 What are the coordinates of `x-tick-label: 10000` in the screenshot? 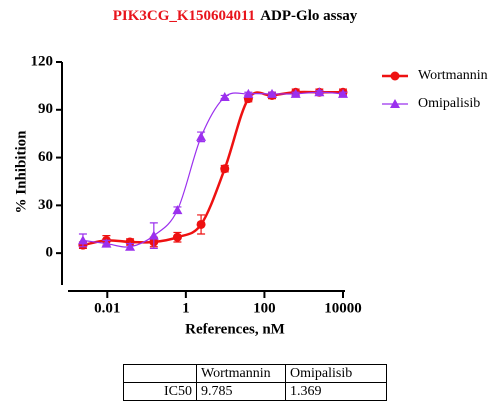 It's located at (343, 308).